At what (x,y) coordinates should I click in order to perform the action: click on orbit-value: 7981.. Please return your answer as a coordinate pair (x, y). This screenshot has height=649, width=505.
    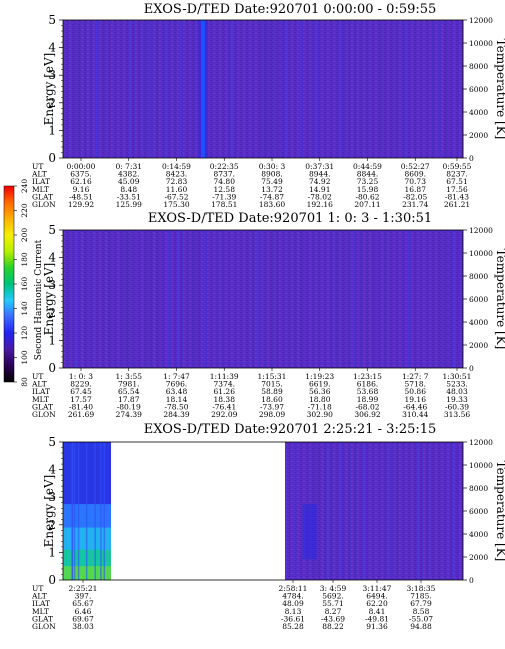
    Looking at the image, I should click on (128, 384).